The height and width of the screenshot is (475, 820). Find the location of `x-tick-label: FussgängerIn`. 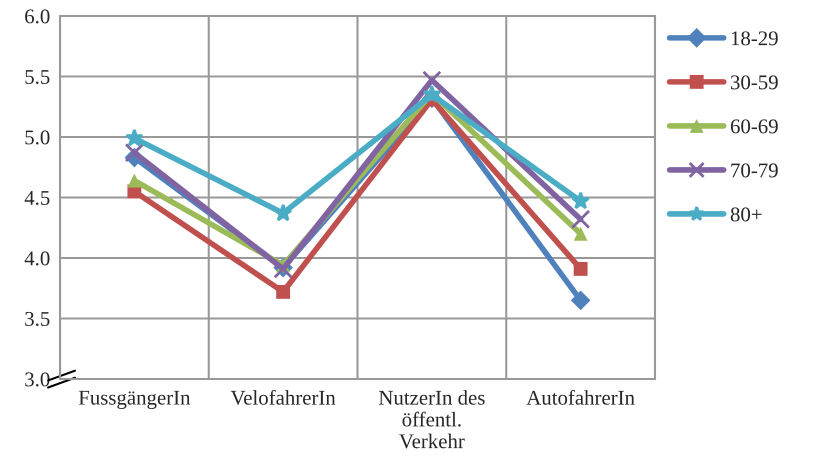

x-tick-label: FussgängerIn is located at coordinates (134, 400).